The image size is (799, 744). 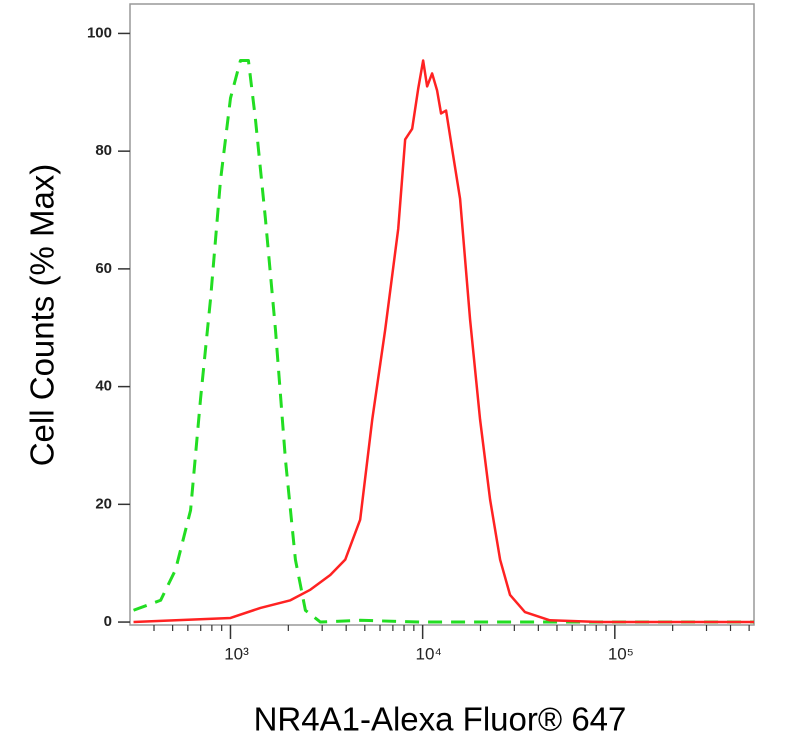 I want to click on x-tick-label: 10³, so click(x=236, y=653).